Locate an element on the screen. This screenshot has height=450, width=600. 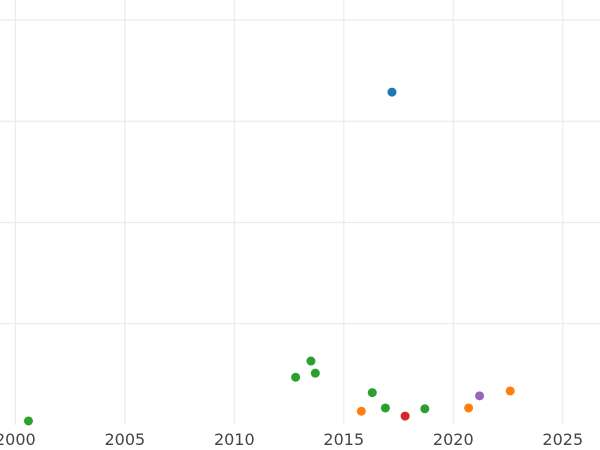
x-tick-label: 2000 is located at coordinates (18, 439).